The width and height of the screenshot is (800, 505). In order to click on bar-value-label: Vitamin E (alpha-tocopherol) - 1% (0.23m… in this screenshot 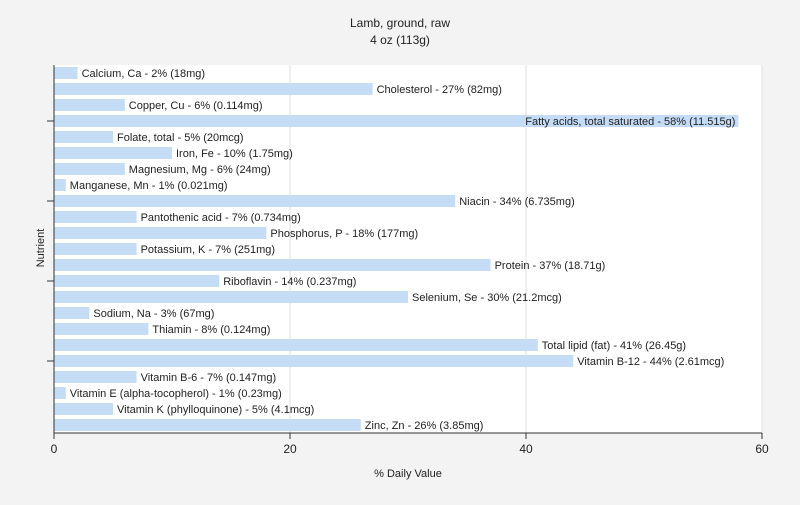, I will do `click(176, 394)`.